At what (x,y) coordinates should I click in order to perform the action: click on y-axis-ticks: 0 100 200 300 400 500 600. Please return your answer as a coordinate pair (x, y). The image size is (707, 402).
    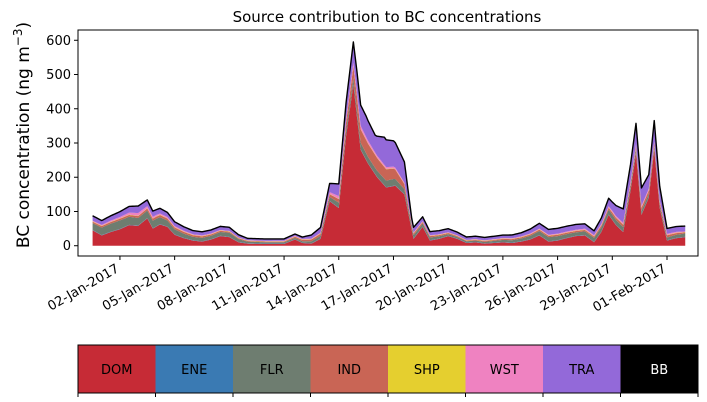
    Looking at the image, I should click on (62, 144).